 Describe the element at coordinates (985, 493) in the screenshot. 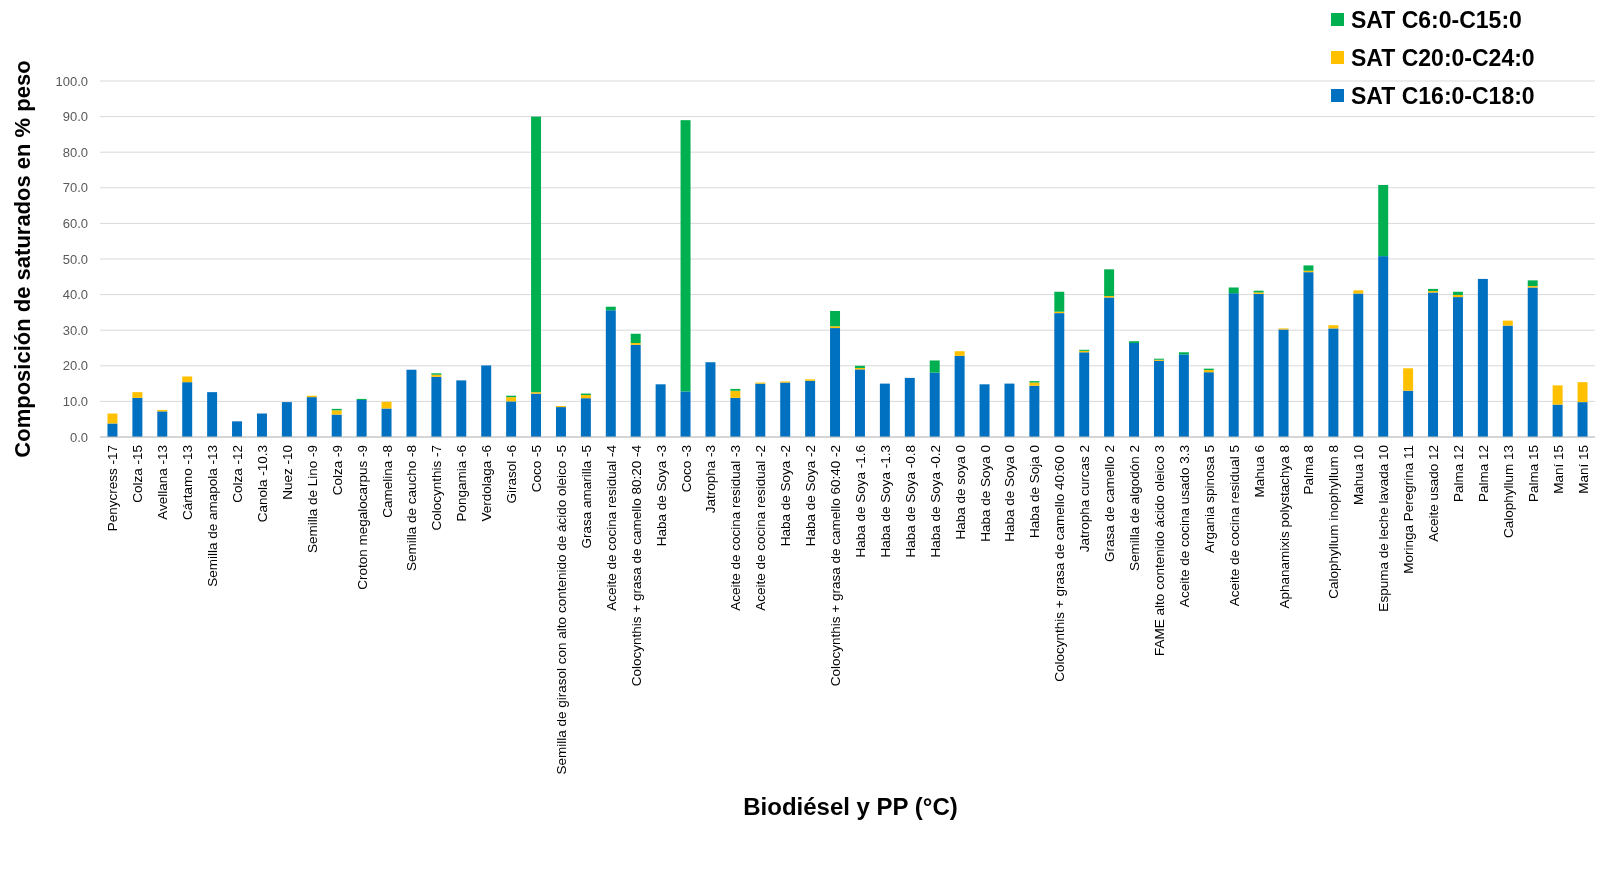

I see `x-tick-label: Haba de Soya 0` at that location.